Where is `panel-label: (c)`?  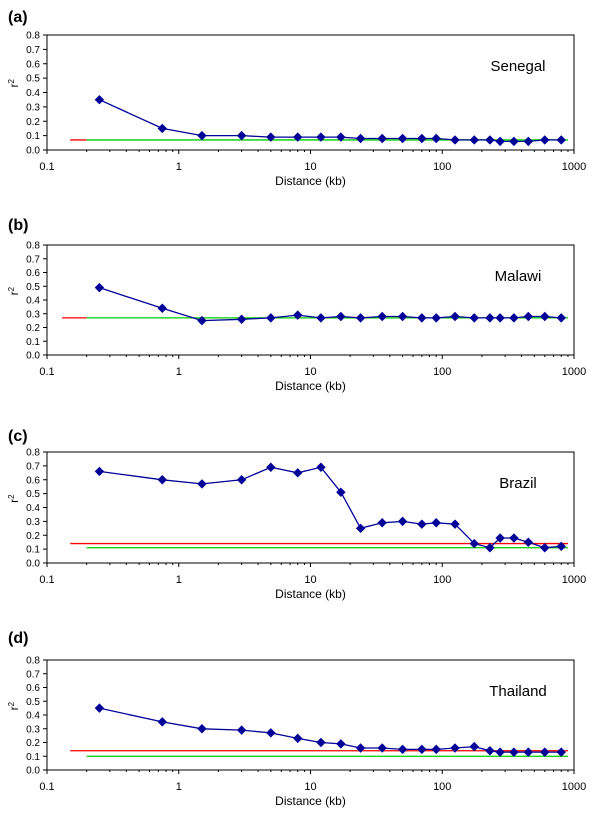 panel-label: (c) is located at coordinates (18, 436).